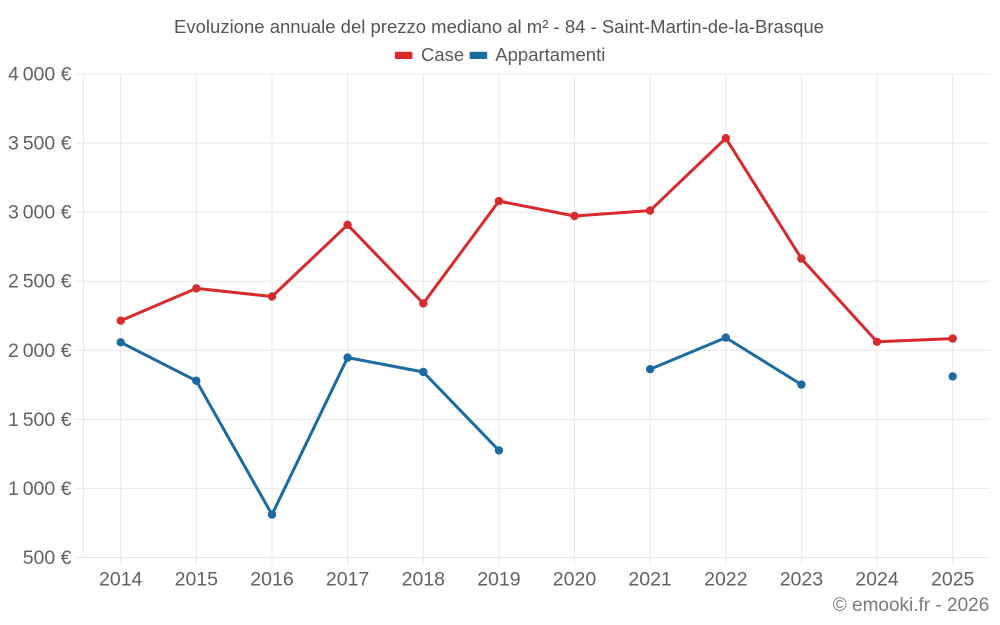  What do you see at coordinates (40, 489) in the screenshot?
I see `svg-text: 1 000 €` at bounding box center [40, 489].